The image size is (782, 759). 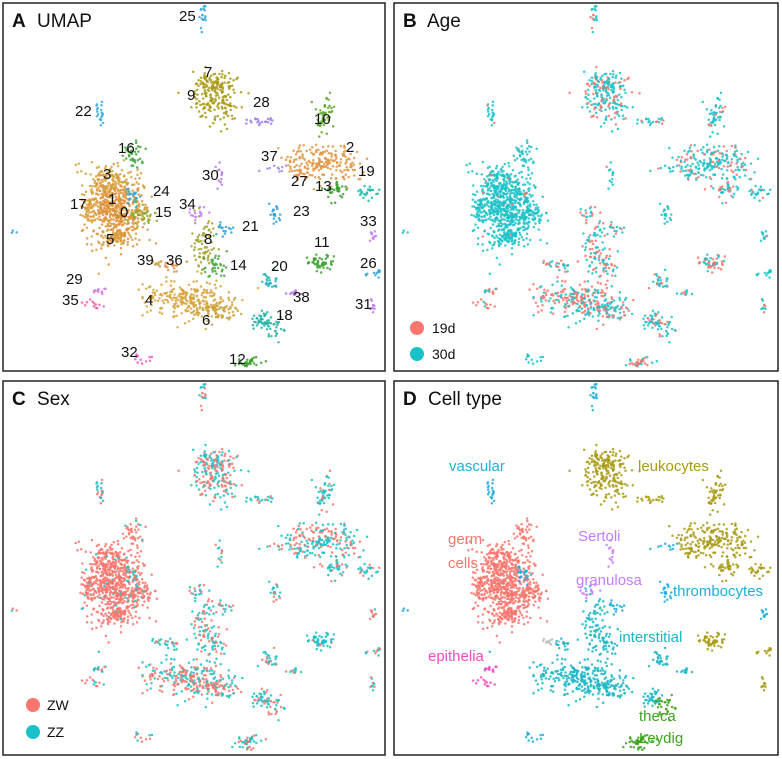 I want to click on cluster-label: 16, so click(x=126, y=148).